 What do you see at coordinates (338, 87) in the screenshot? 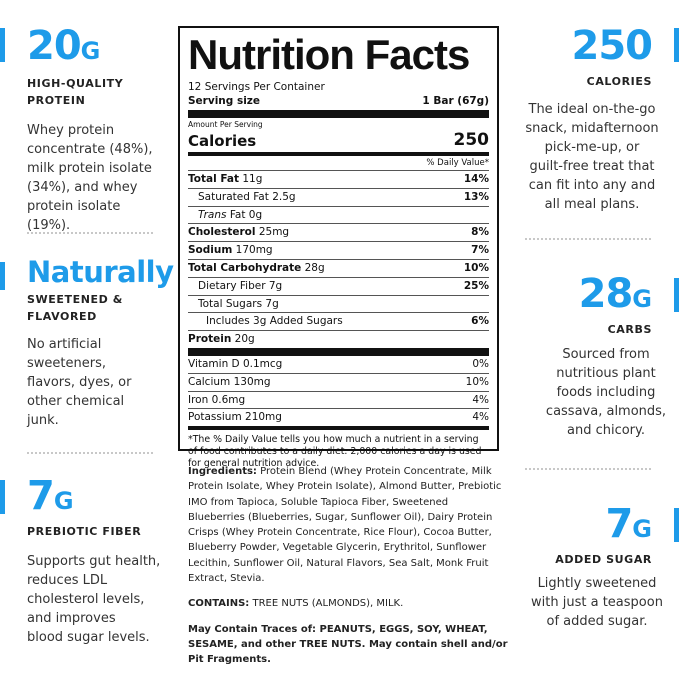
I see `servings-per-container: 12 Servings Per Container` at bounding box center [338, 87].